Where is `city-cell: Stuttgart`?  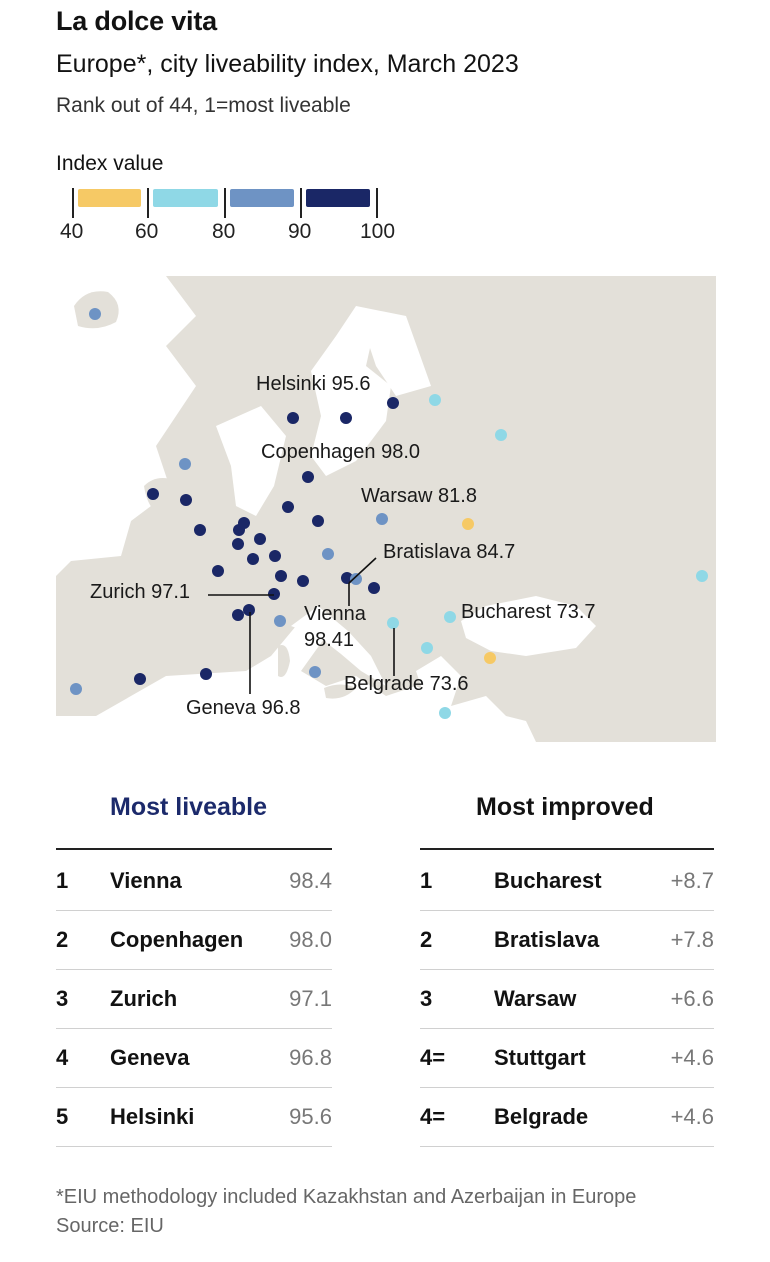 city-cell: Stuttgart is located at coordinates (540, 1057).